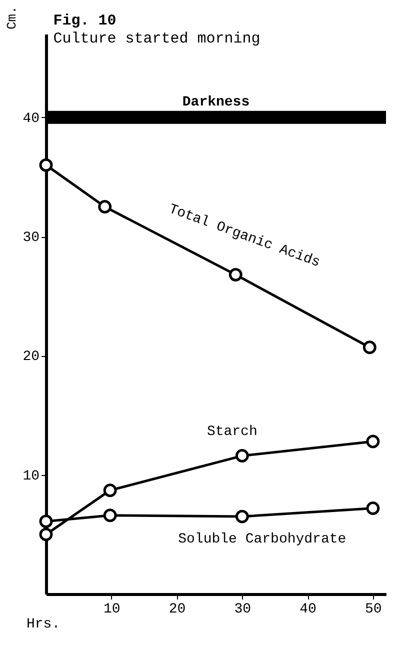 Image resolution: width=415 pixels, height=668 pixels. What do you see at coordinates (12, 18) in the screenshot?
I see `y-axis-title: Cm.` at bounding box center [12, 18].